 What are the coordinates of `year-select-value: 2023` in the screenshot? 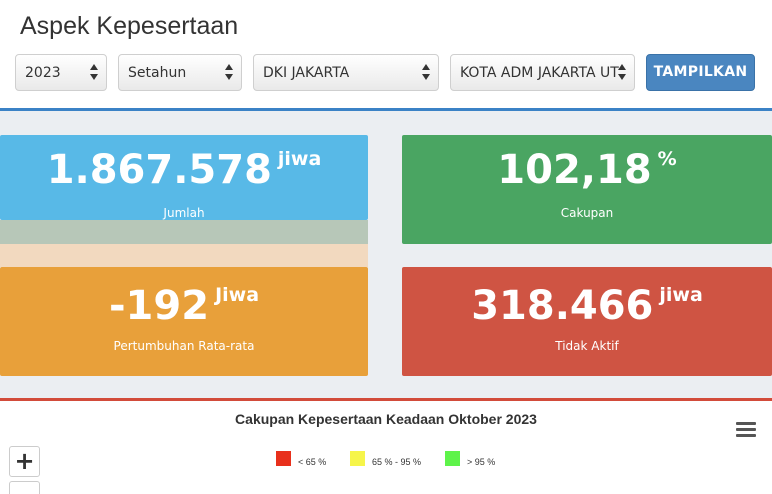 It's located at (43, 73).